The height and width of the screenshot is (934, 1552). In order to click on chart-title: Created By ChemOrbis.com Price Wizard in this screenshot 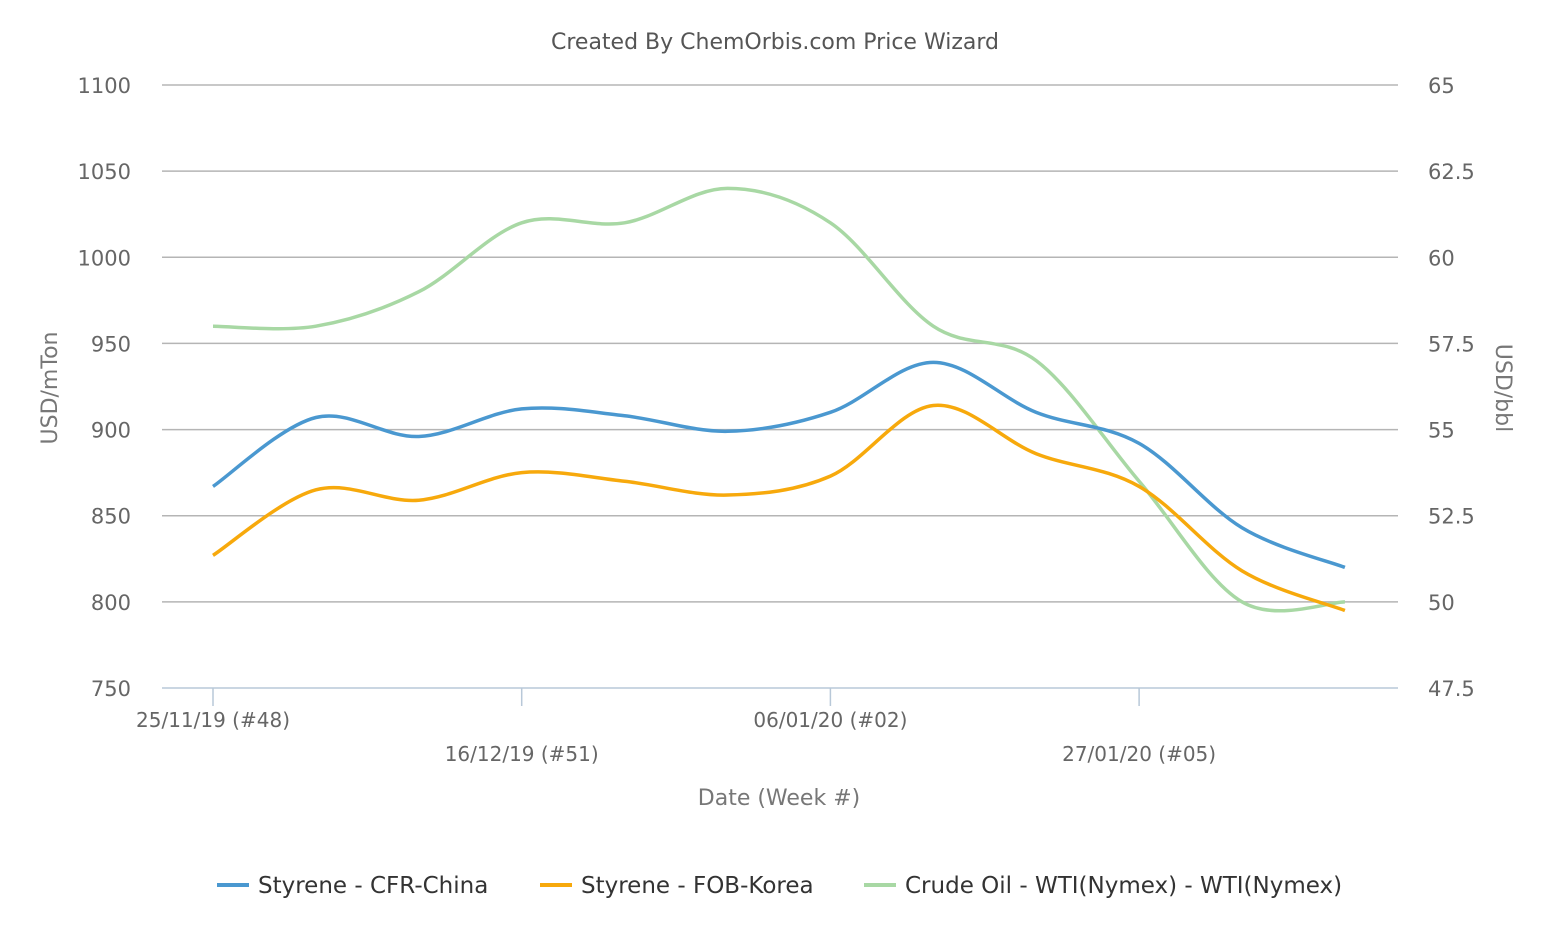, I will do `click(775, 42)`.